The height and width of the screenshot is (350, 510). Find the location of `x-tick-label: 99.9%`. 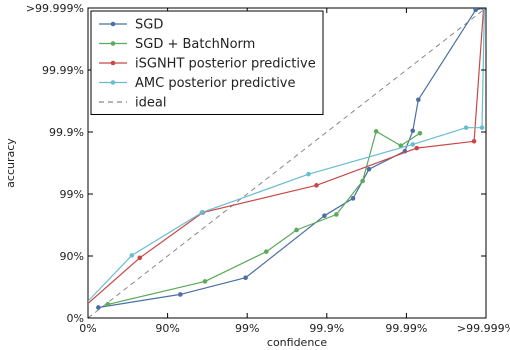

x-tick-label: 99.9% is located at coordinates (326, 328).